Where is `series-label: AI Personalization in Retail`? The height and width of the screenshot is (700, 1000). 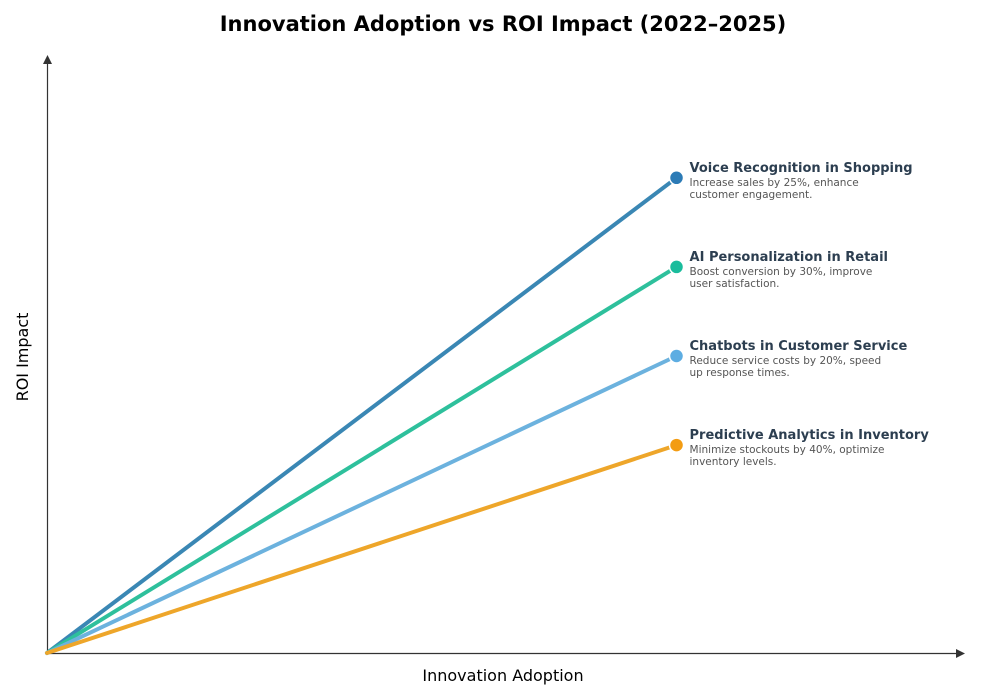 series-label: AI Personalization in Retail is located at coordinates (789, 257).